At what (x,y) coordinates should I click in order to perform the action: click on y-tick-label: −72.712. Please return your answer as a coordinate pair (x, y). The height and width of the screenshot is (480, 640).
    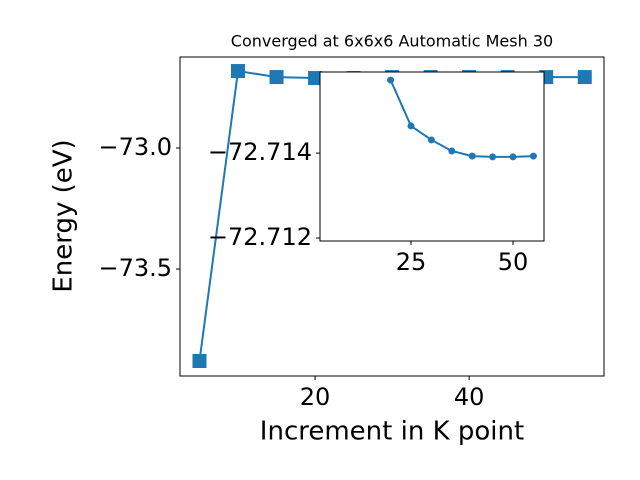
    Looking at the image, I should click on (260, 237).